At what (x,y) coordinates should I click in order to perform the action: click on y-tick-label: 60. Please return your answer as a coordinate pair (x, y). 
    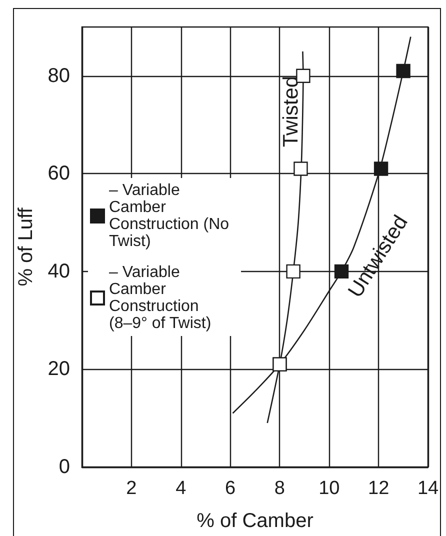
    Looking at the image, I should click on (59, 173).